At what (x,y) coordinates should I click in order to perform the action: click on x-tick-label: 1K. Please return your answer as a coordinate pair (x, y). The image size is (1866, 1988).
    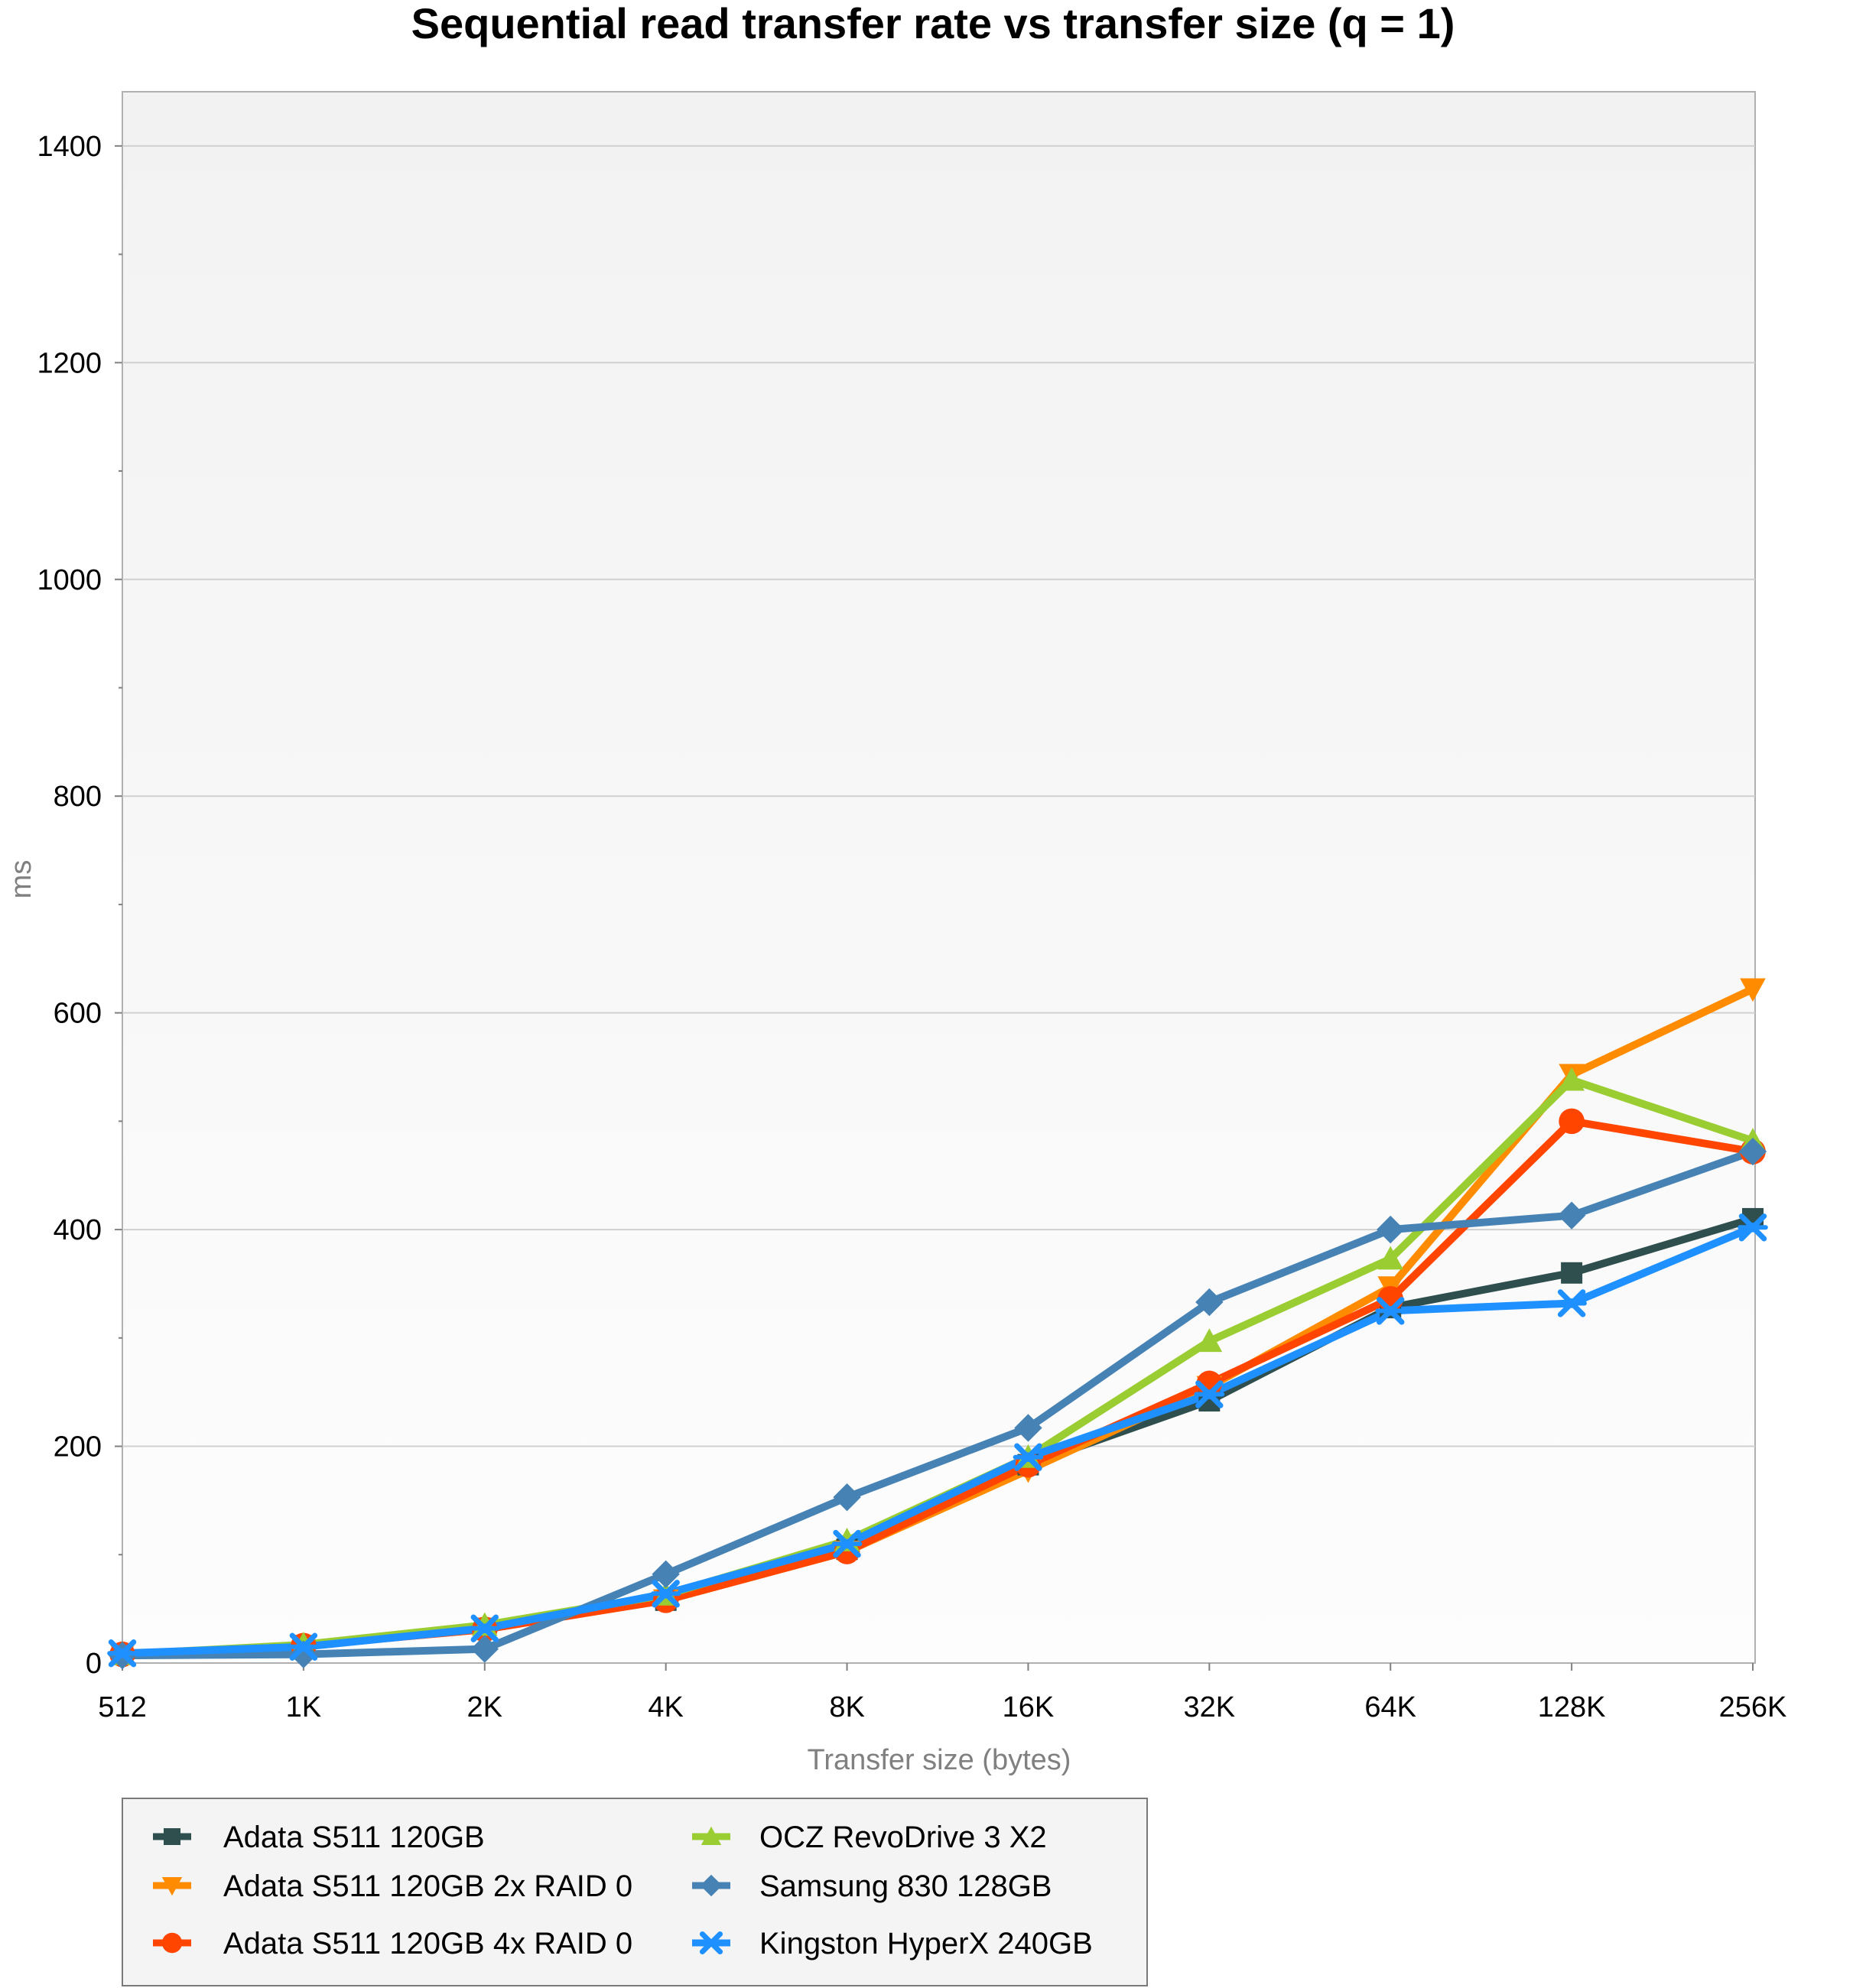
    Looking at the image, I should click on (303, 1707).